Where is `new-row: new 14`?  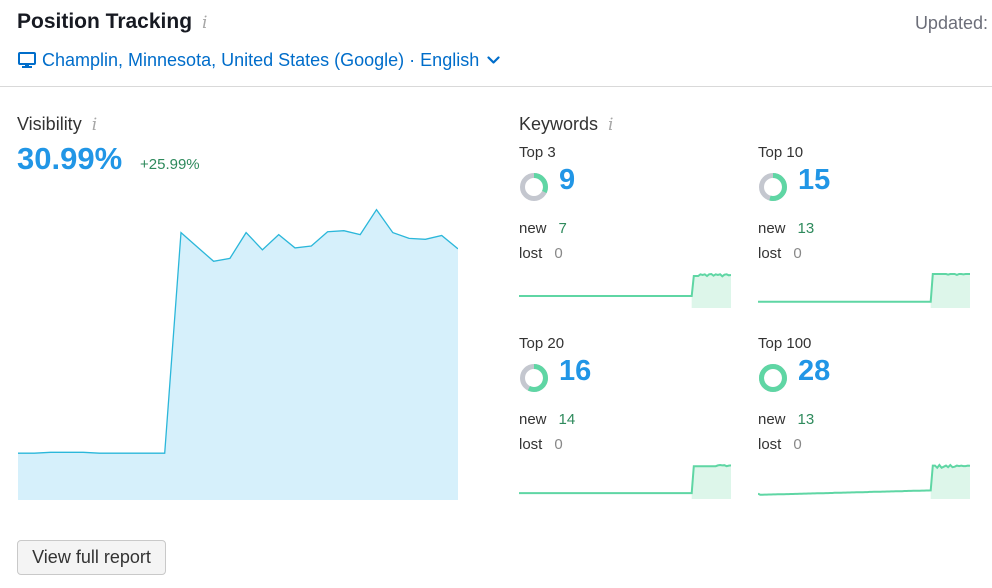
new-row: new 14 is located at coordinates (547, 419).